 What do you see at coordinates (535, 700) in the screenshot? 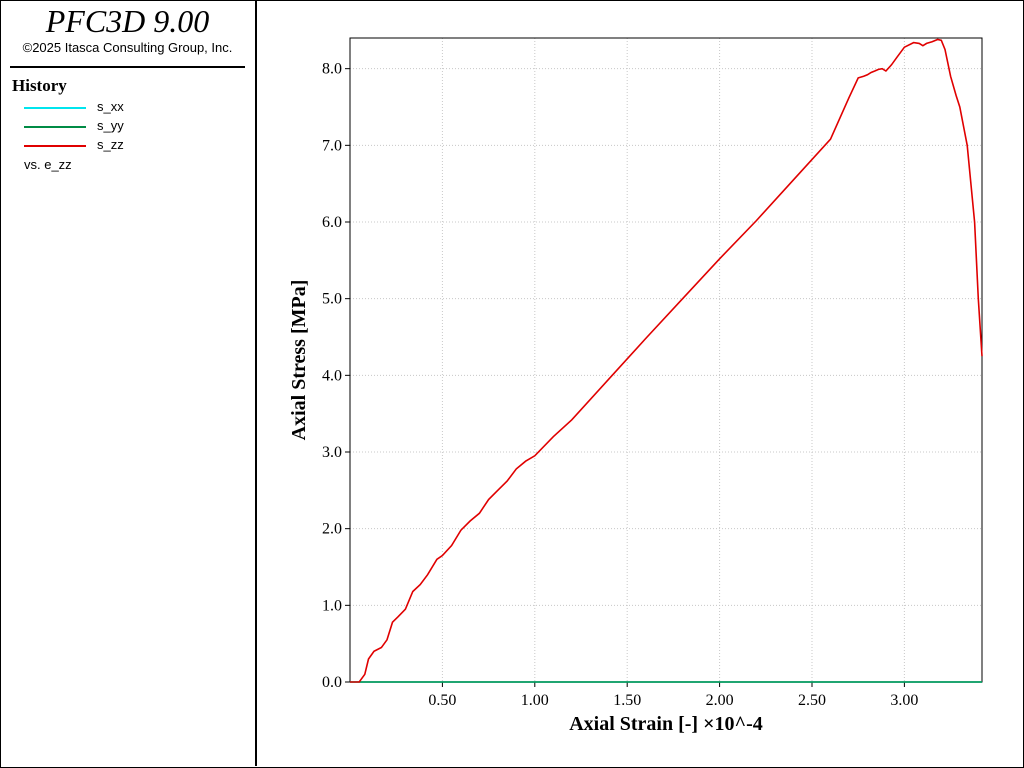
I see `x-tick-label: 1.00` at bounding box center [535, 700].